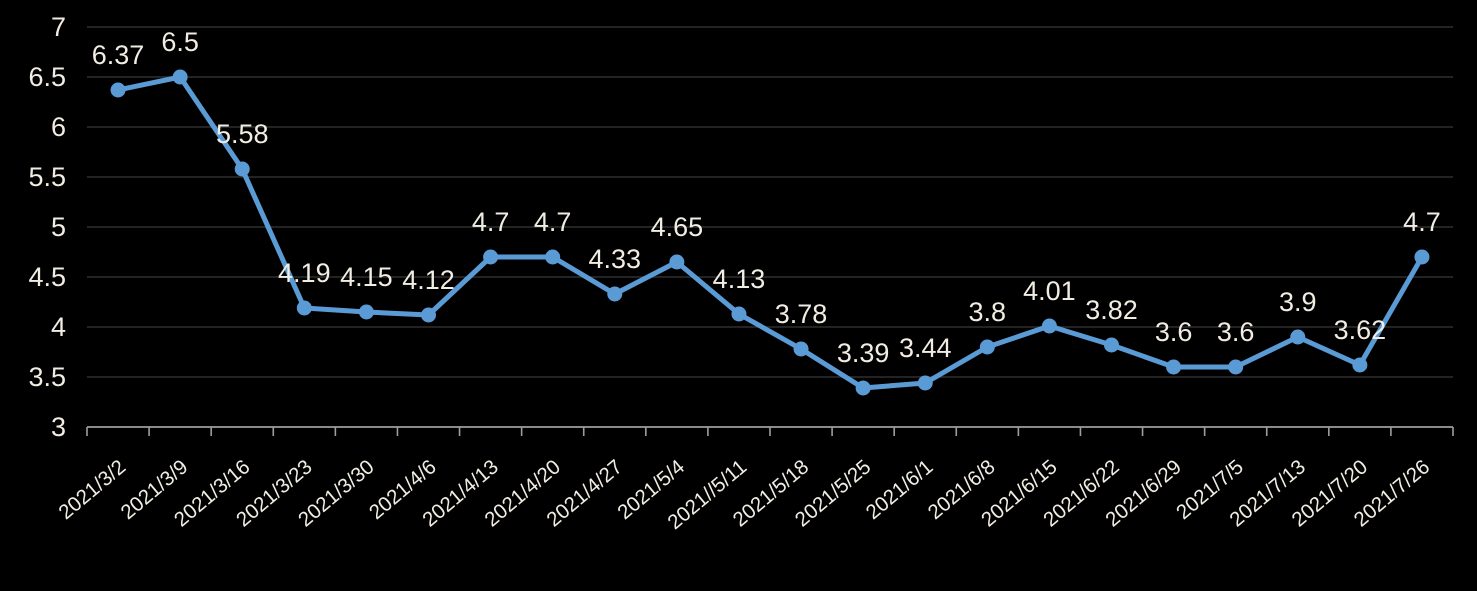 The height and width of the screenshot is (591, 1477). What do you see at coordinates (900, 489) in the screenshot?
I see `x-axis-tick-label: 2021/6/1` at bounding box center [900, 489].